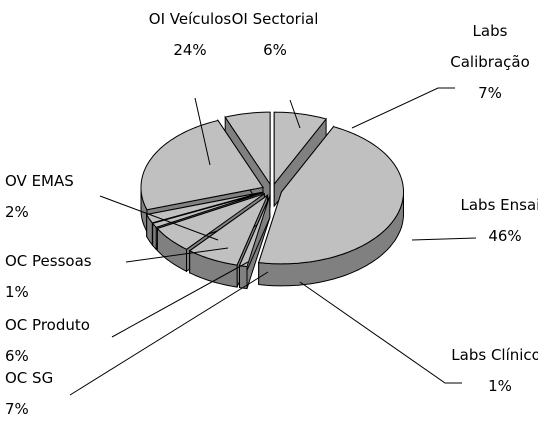 This screenshot has height=423, width=538. Describe the element at coordinates (494, 355) in the screenshot. I see `category-label: Labs Clínicos` at that location.